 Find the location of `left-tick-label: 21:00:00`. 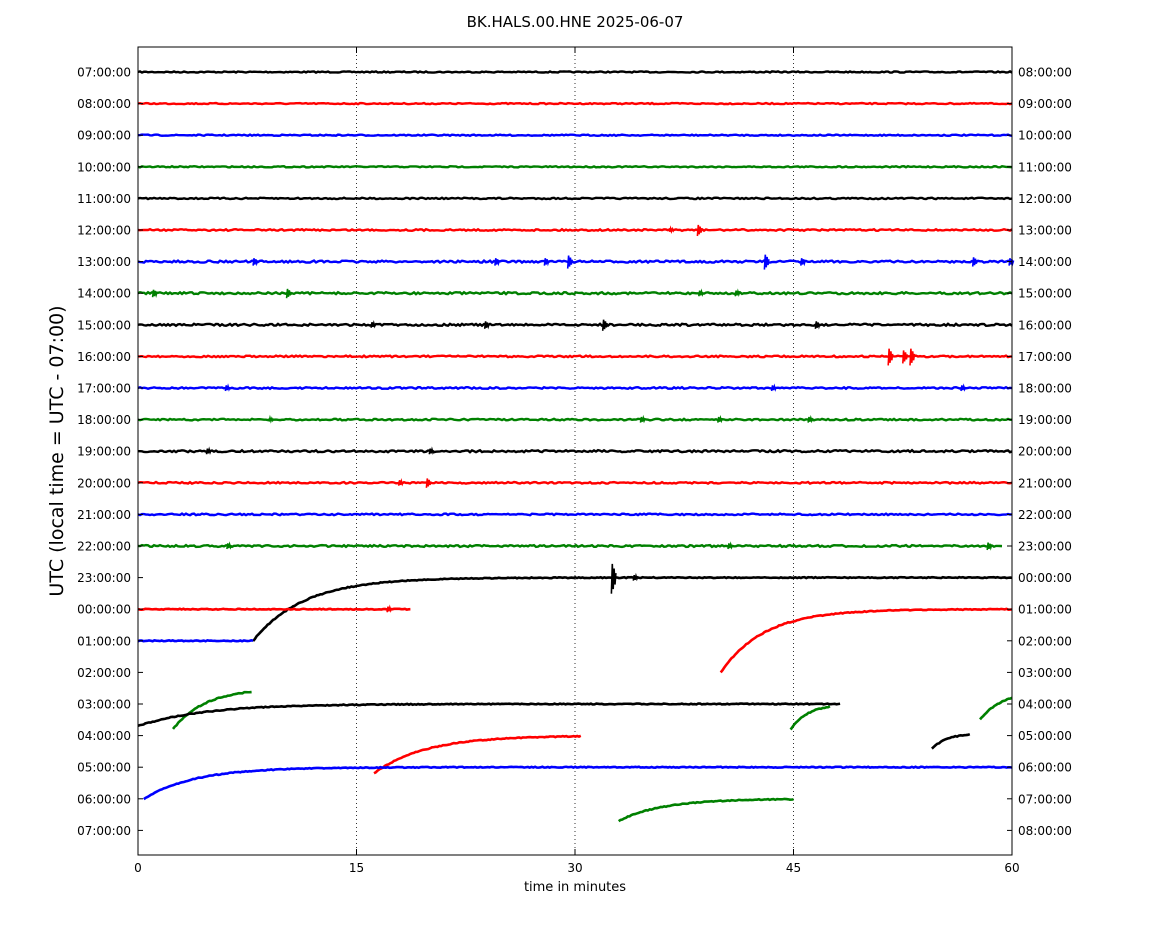

left-tick-label: 21:00:00 is located at coordinates (104, 515).